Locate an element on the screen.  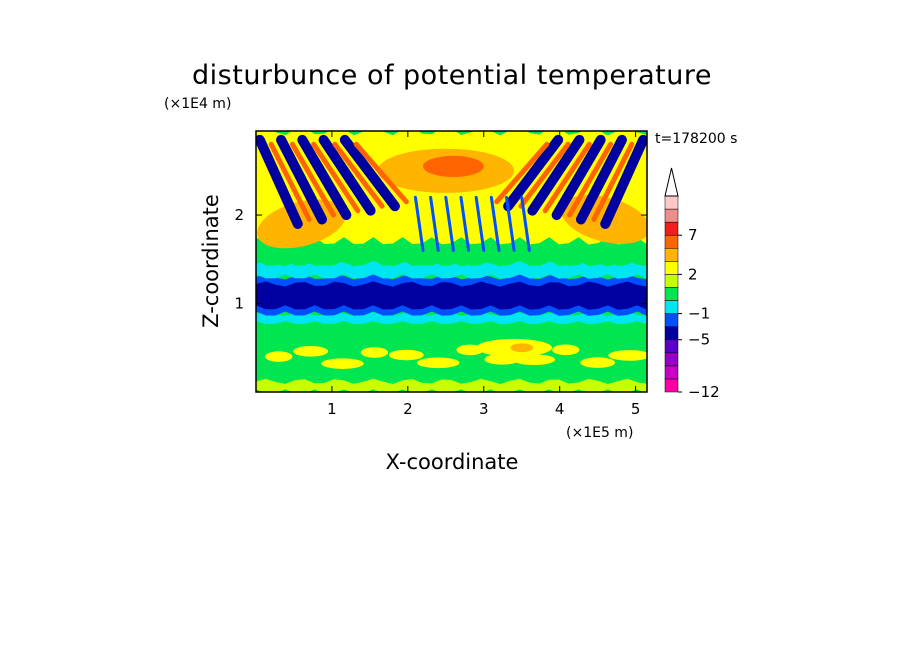
x-tick-label: 4 is located at coordinates (560, 409).